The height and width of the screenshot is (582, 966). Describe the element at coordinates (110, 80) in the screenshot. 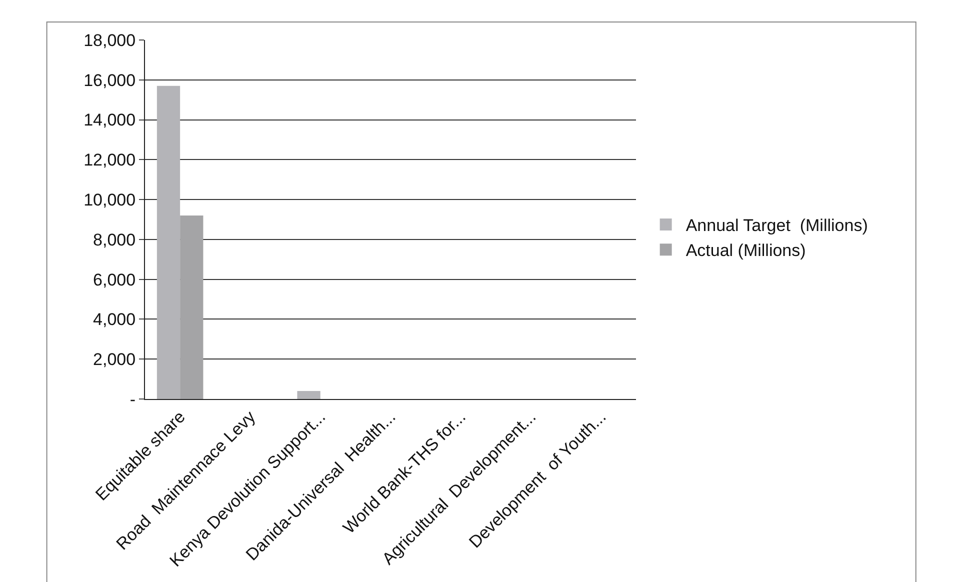

I see `y-tick-label: 16,000` at that location.